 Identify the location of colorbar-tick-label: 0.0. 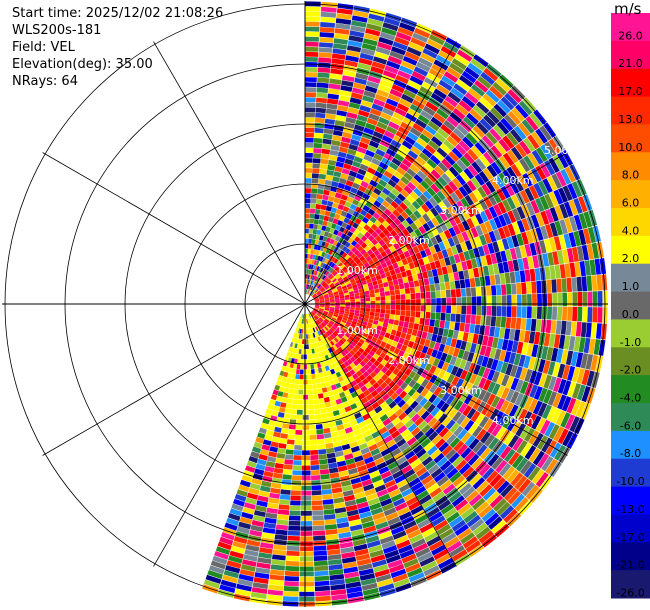
(631, 314).